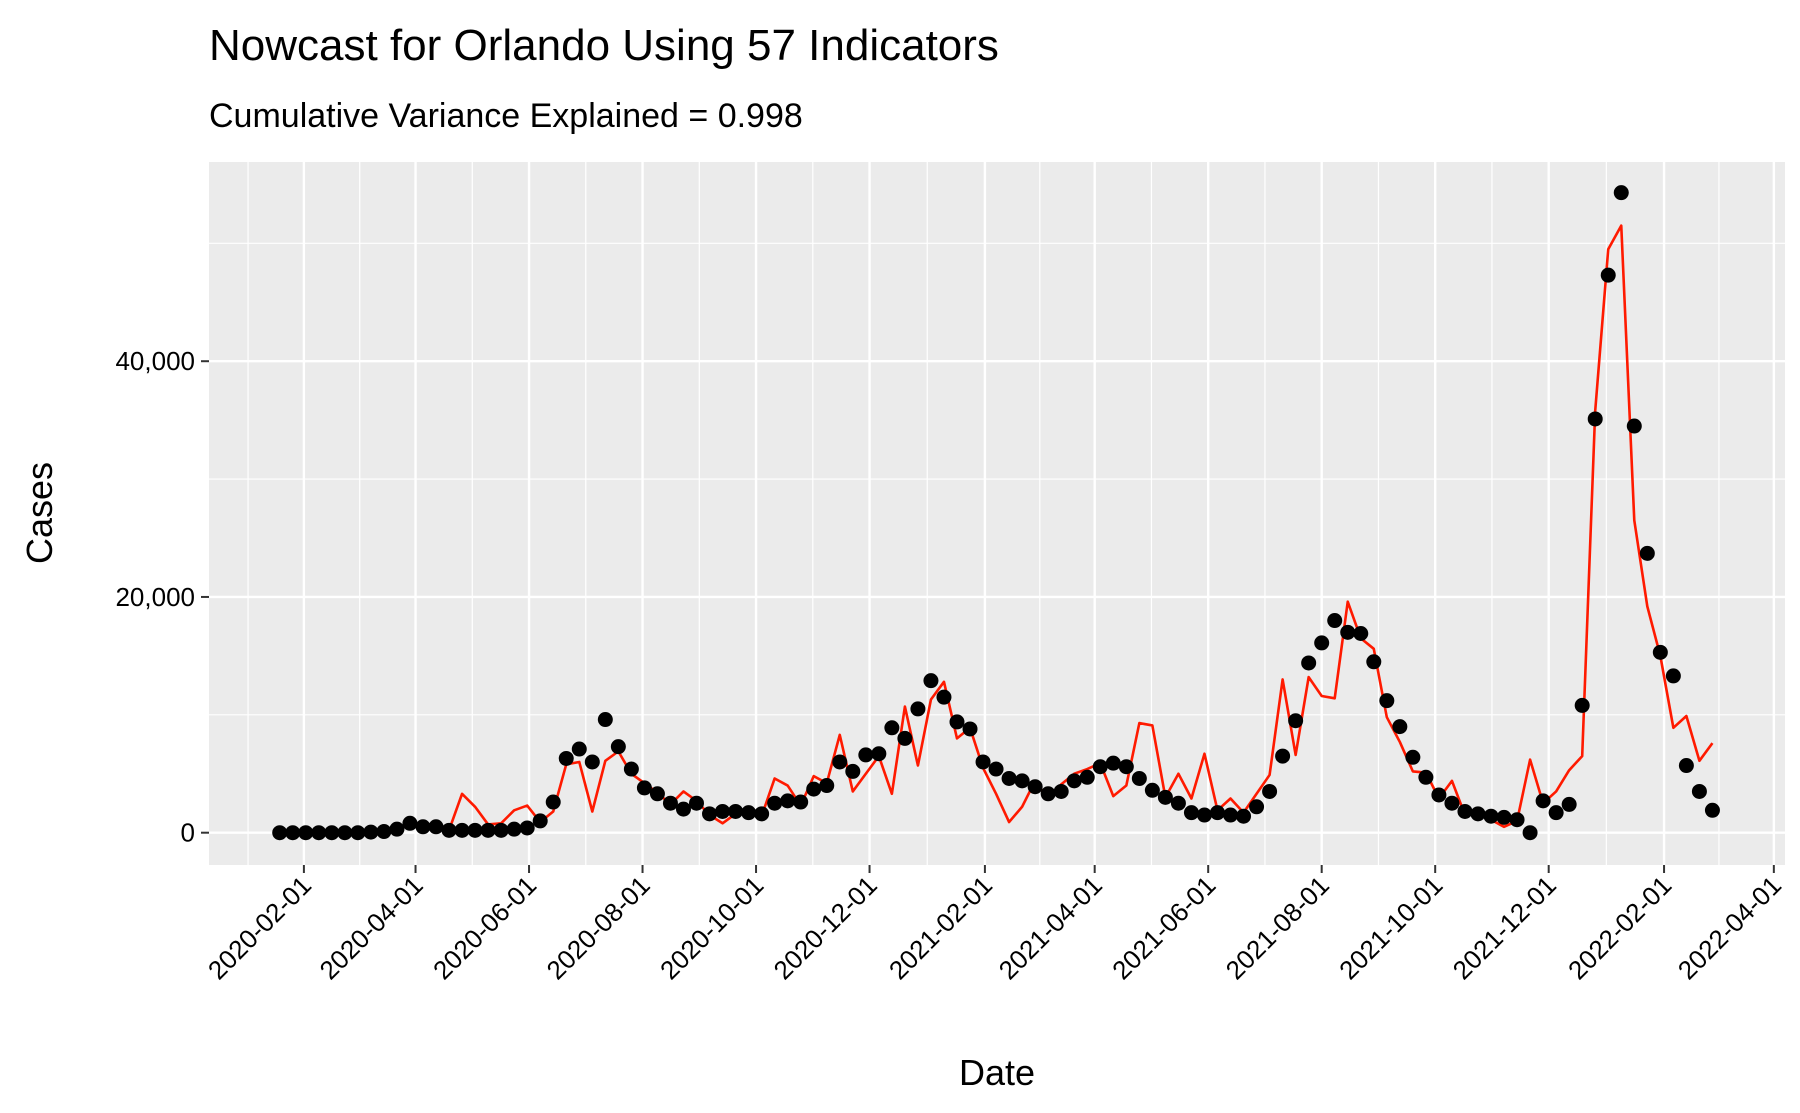  I want to click on x-axis-label: Date, so click(997, 1072).